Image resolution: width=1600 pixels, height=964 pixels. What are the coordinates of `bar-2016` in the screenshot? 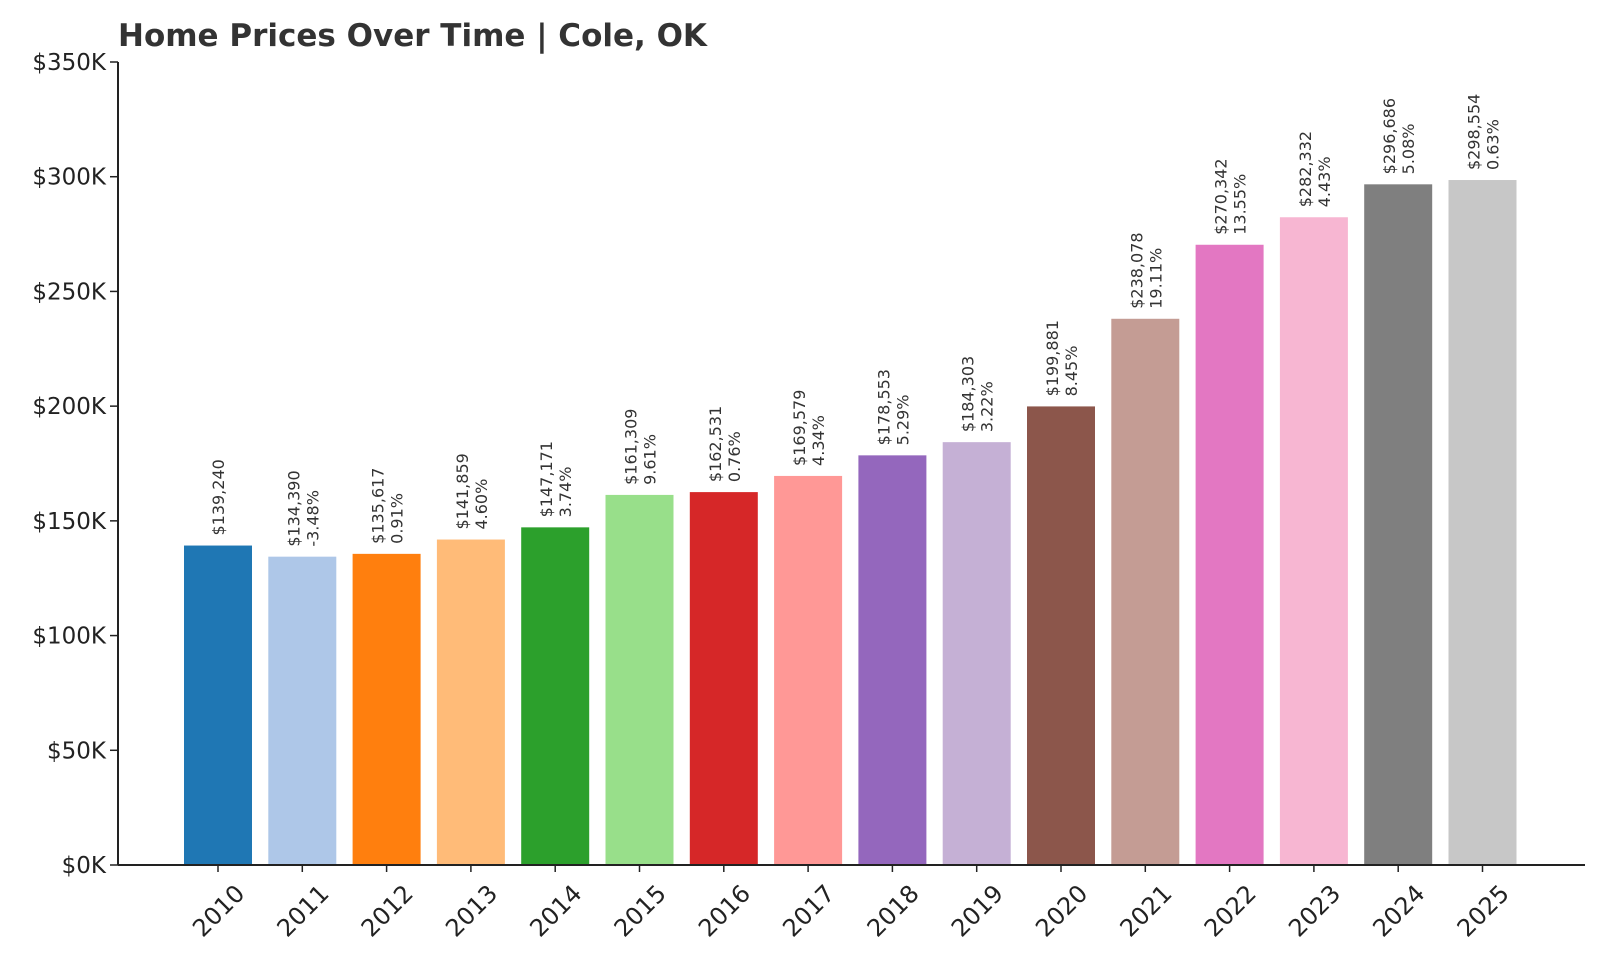 It's located at (723, 678).